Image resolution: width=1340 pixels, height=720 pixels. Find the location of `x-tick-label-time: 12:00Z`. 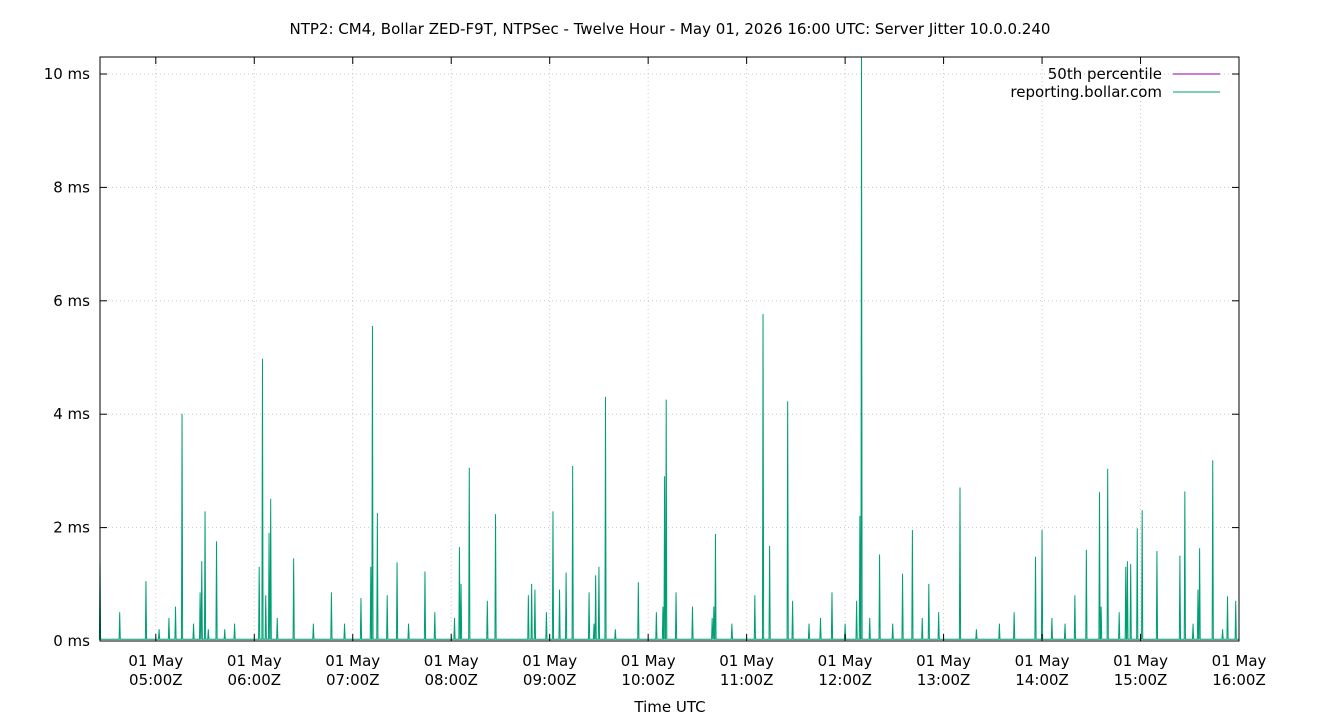

x-tick-label-time: 12:00Z is located at coordinates (845, 680).